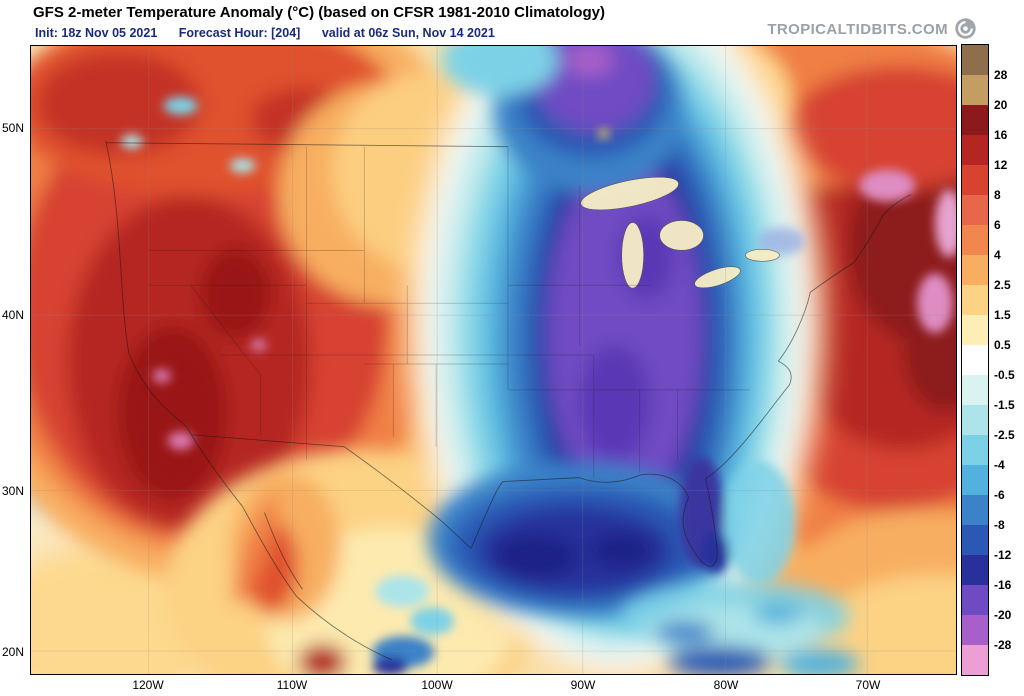  I want to click on colorbar-tick-label: -16, so click(1003, 585).